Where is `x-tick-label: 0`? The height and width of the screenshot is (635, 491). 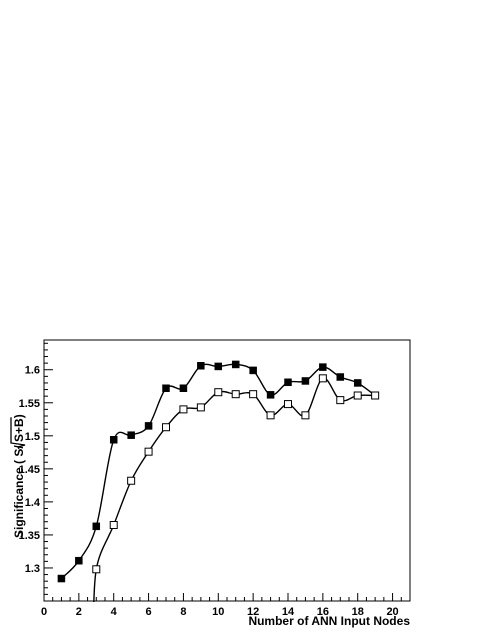 x-tick-label: 0 is located at coordinates (44, 612).